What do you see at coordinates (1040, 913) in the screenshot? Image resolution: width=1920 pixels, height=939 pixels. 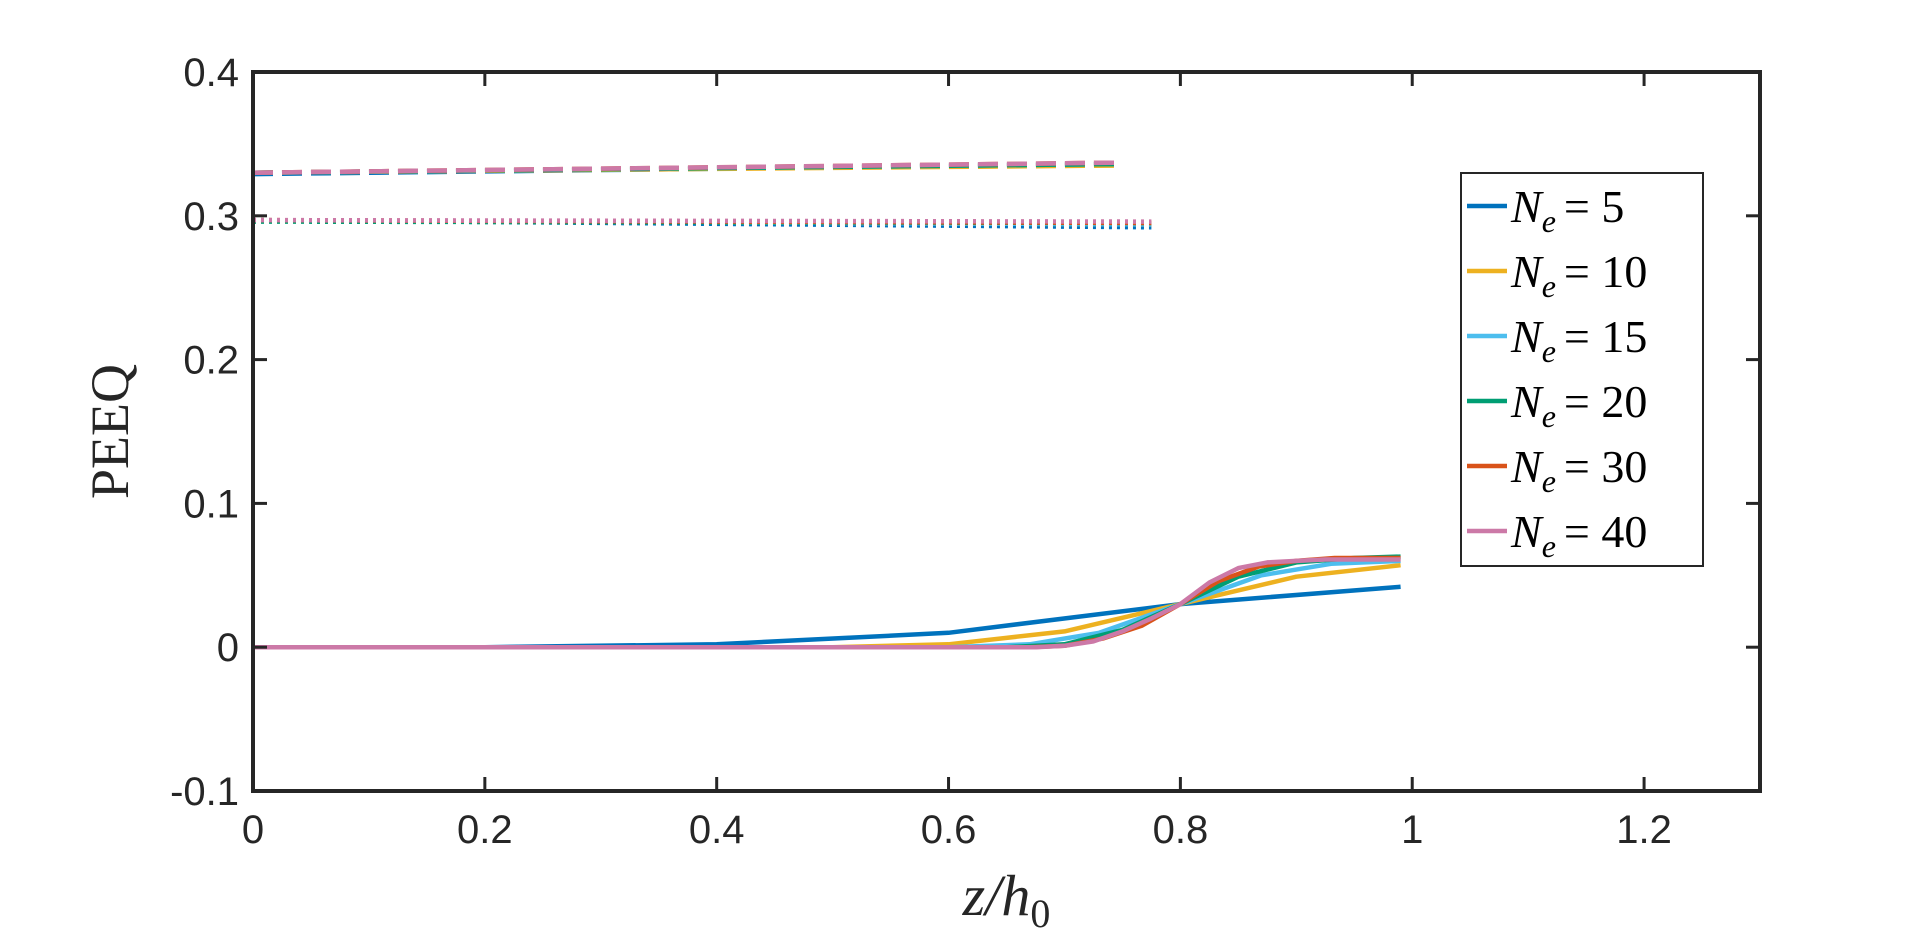 I see `x-axis-title-subscript: 0` at bounding box center [1040, 913].